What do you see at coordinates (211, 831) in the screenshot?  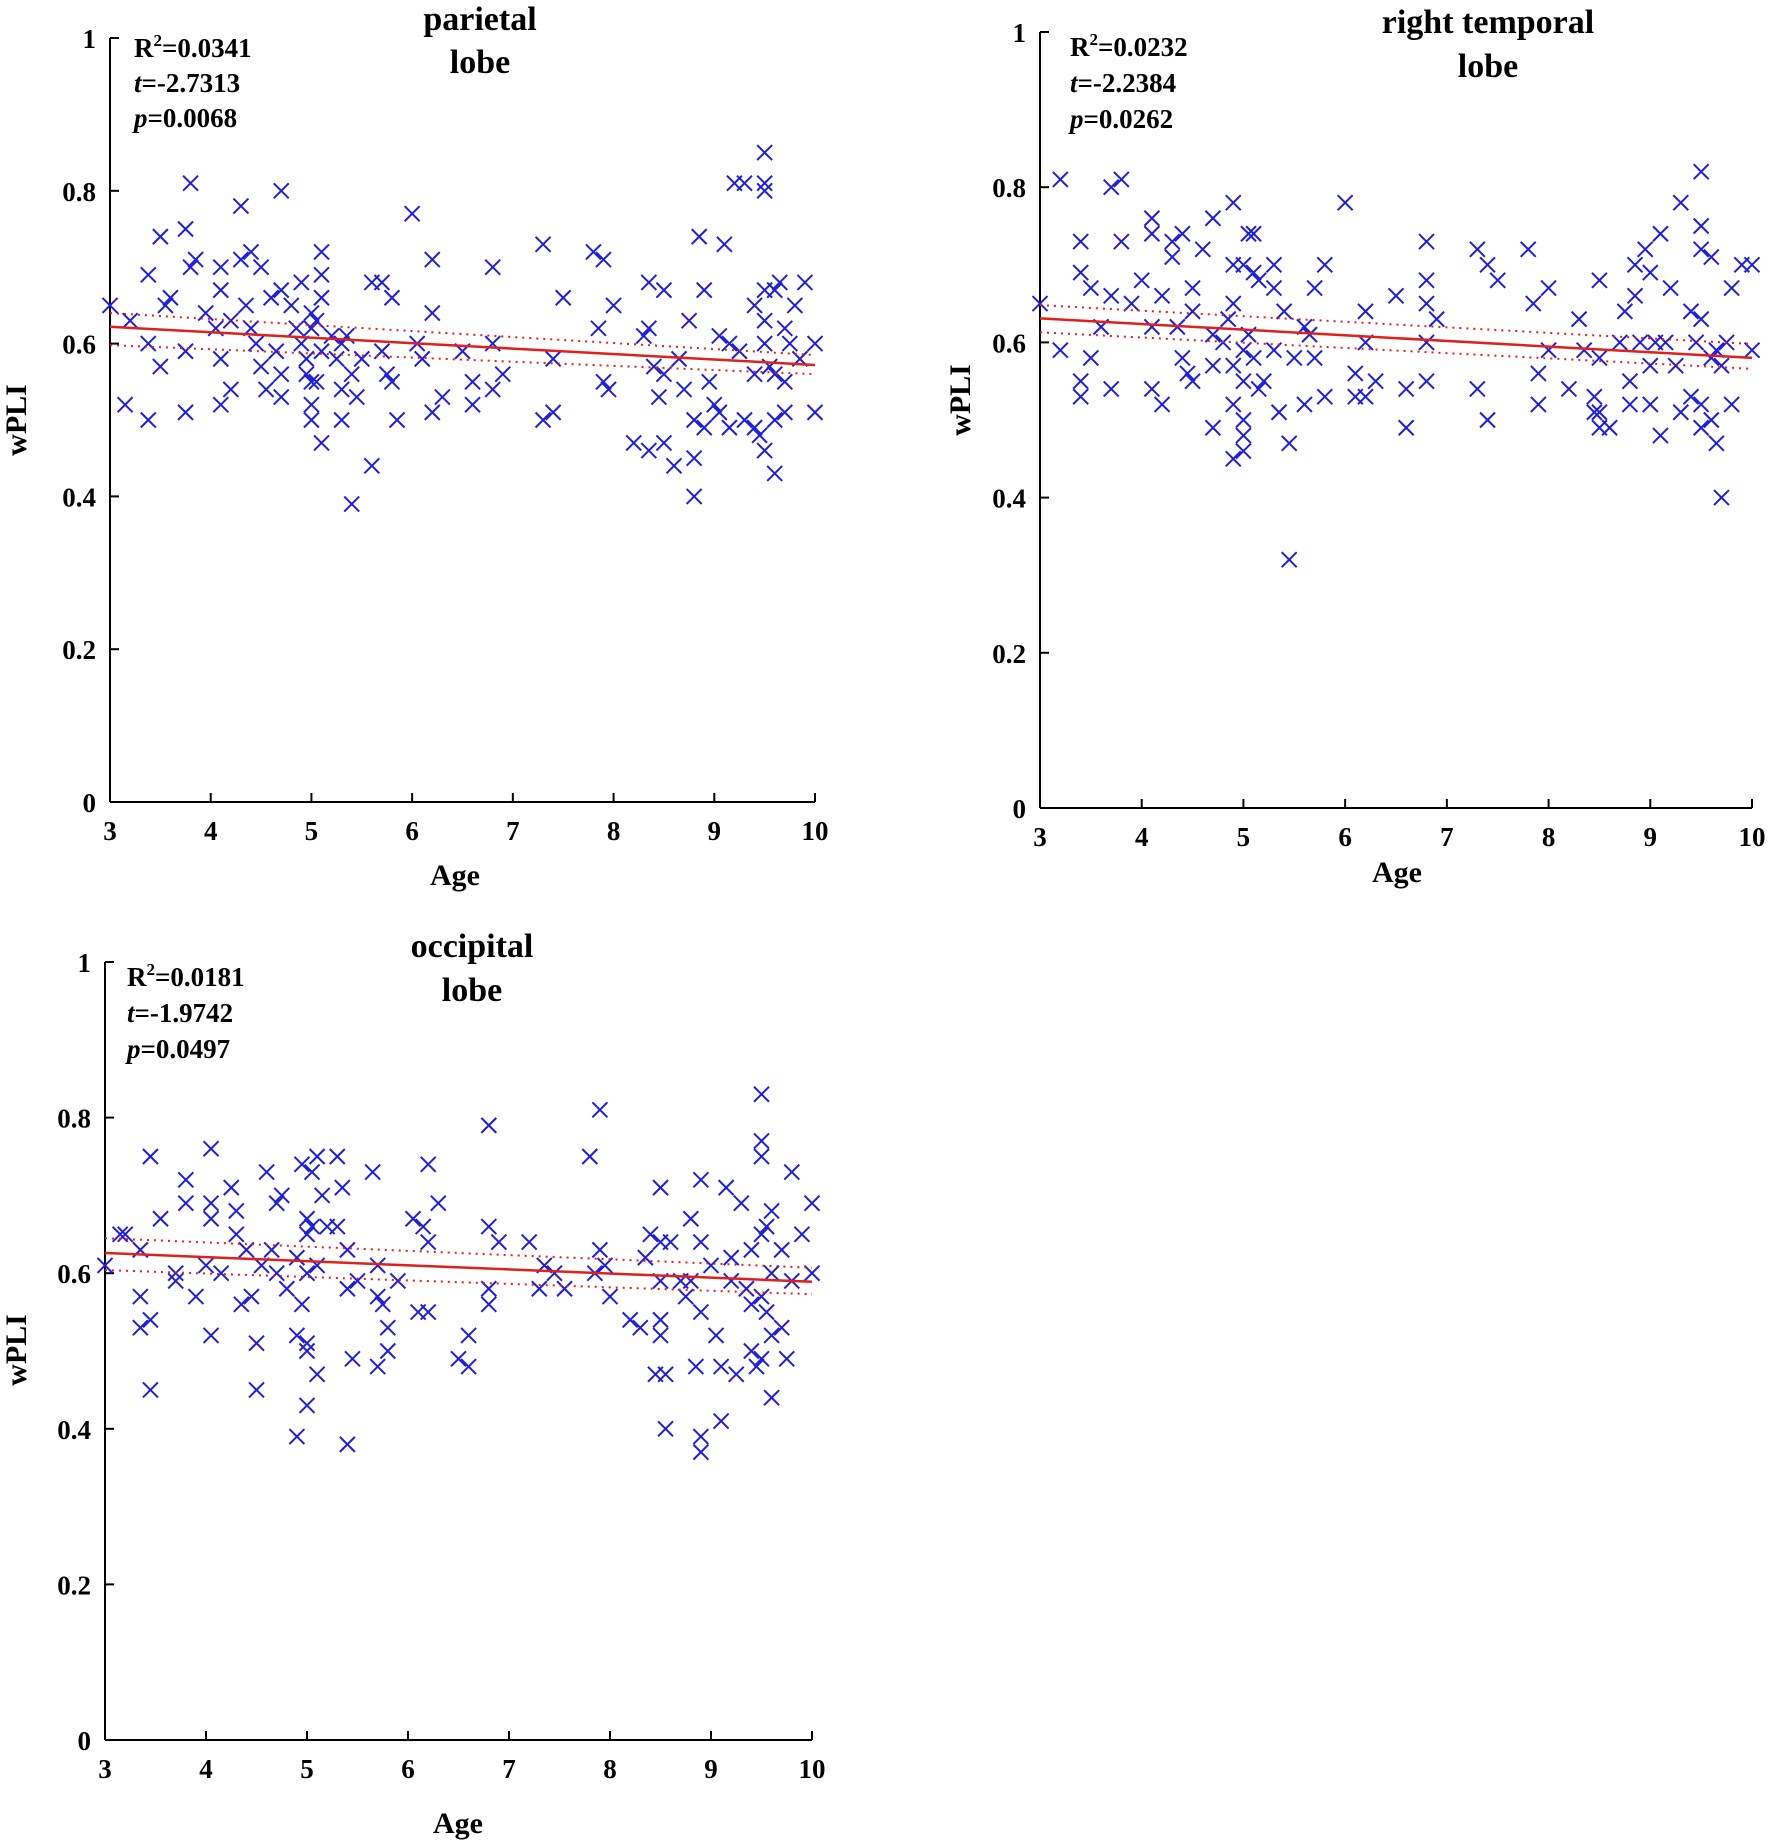 I see `x-tick-label: 4` at bounding box center [211, 831].